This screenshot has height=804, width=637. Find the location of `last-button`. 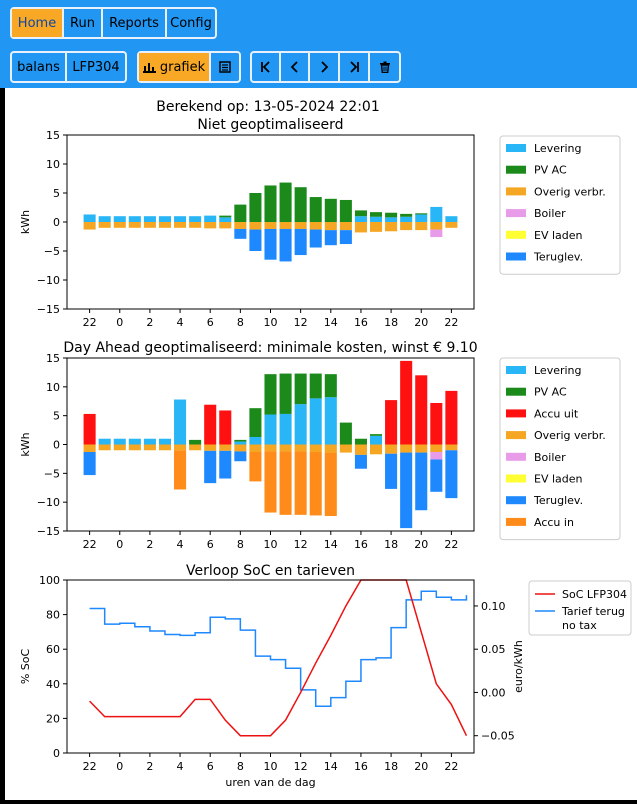

last-button is located at coordinates (355, 67).